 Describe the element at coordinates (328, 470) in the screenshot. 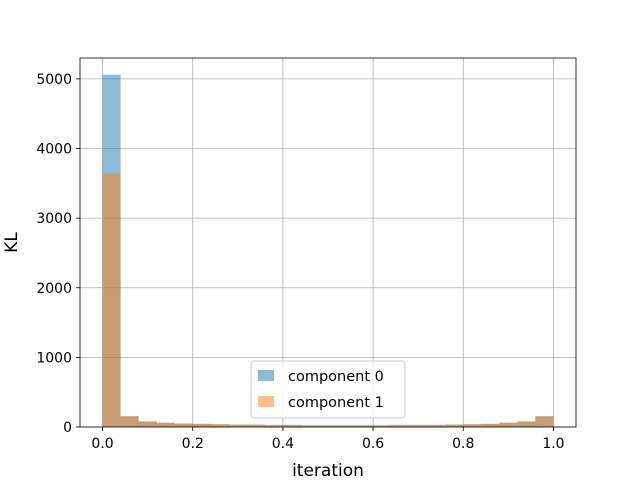

I see `x-axis-label: iteration` at that location.